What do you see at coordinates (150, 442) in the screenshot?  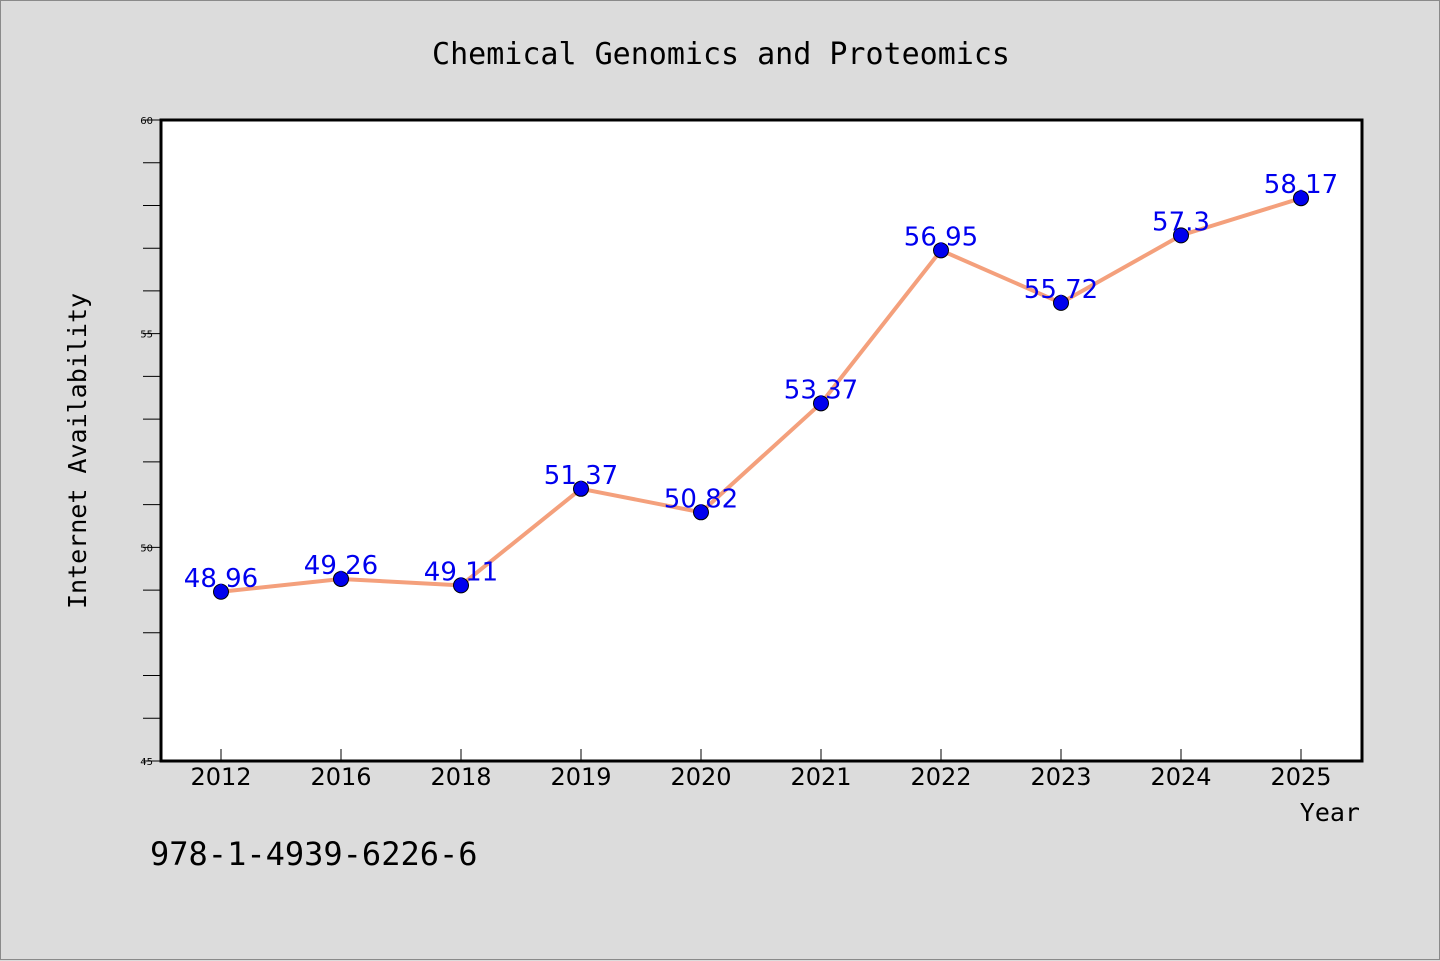 I see `y-axis: 45 50 55 60` at bounding box center [150, 442].